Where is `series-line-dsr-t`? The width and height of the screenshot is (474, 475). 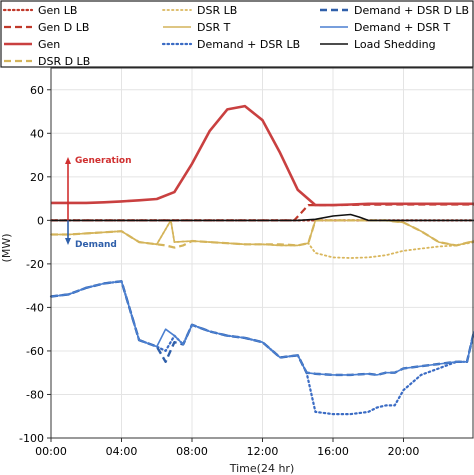
series-line-dsr-t is located at coordinates (262, 233).